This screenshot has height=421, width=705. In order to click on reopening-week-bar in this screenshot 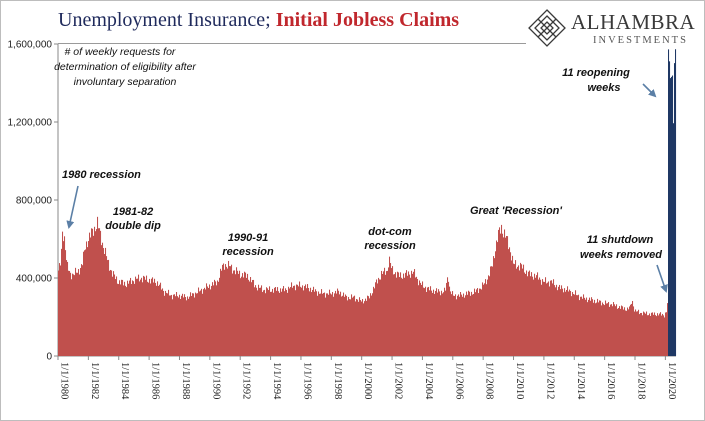, I will do `click(675, 209)`.